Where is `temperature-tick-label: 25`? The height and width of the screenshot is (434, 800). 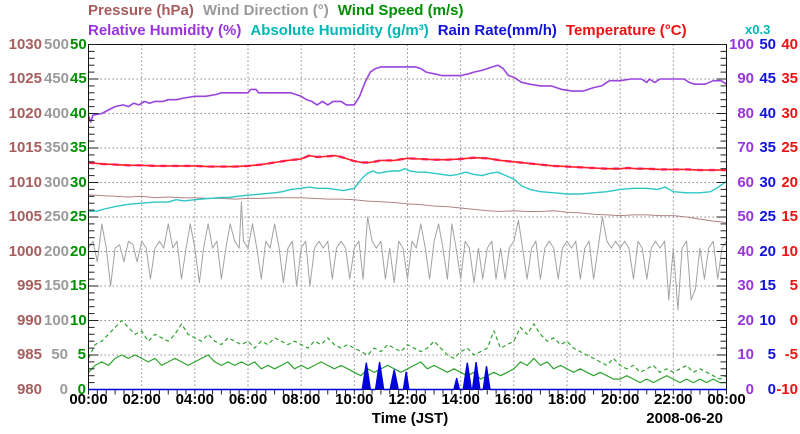
temperature-tick-label: 25 is located at coordinates (789, 147).